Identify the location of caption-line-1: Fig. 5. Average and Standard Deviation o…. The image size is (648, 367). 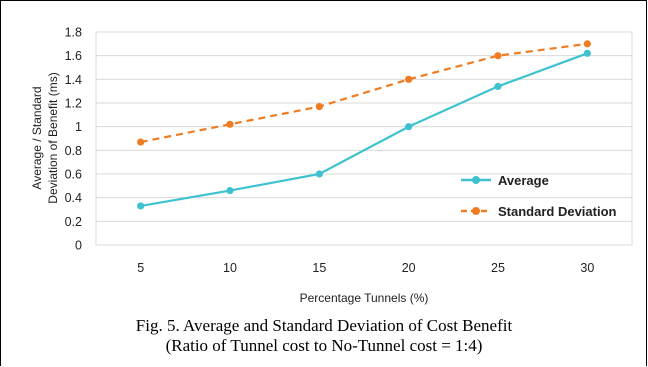
(324, 325).